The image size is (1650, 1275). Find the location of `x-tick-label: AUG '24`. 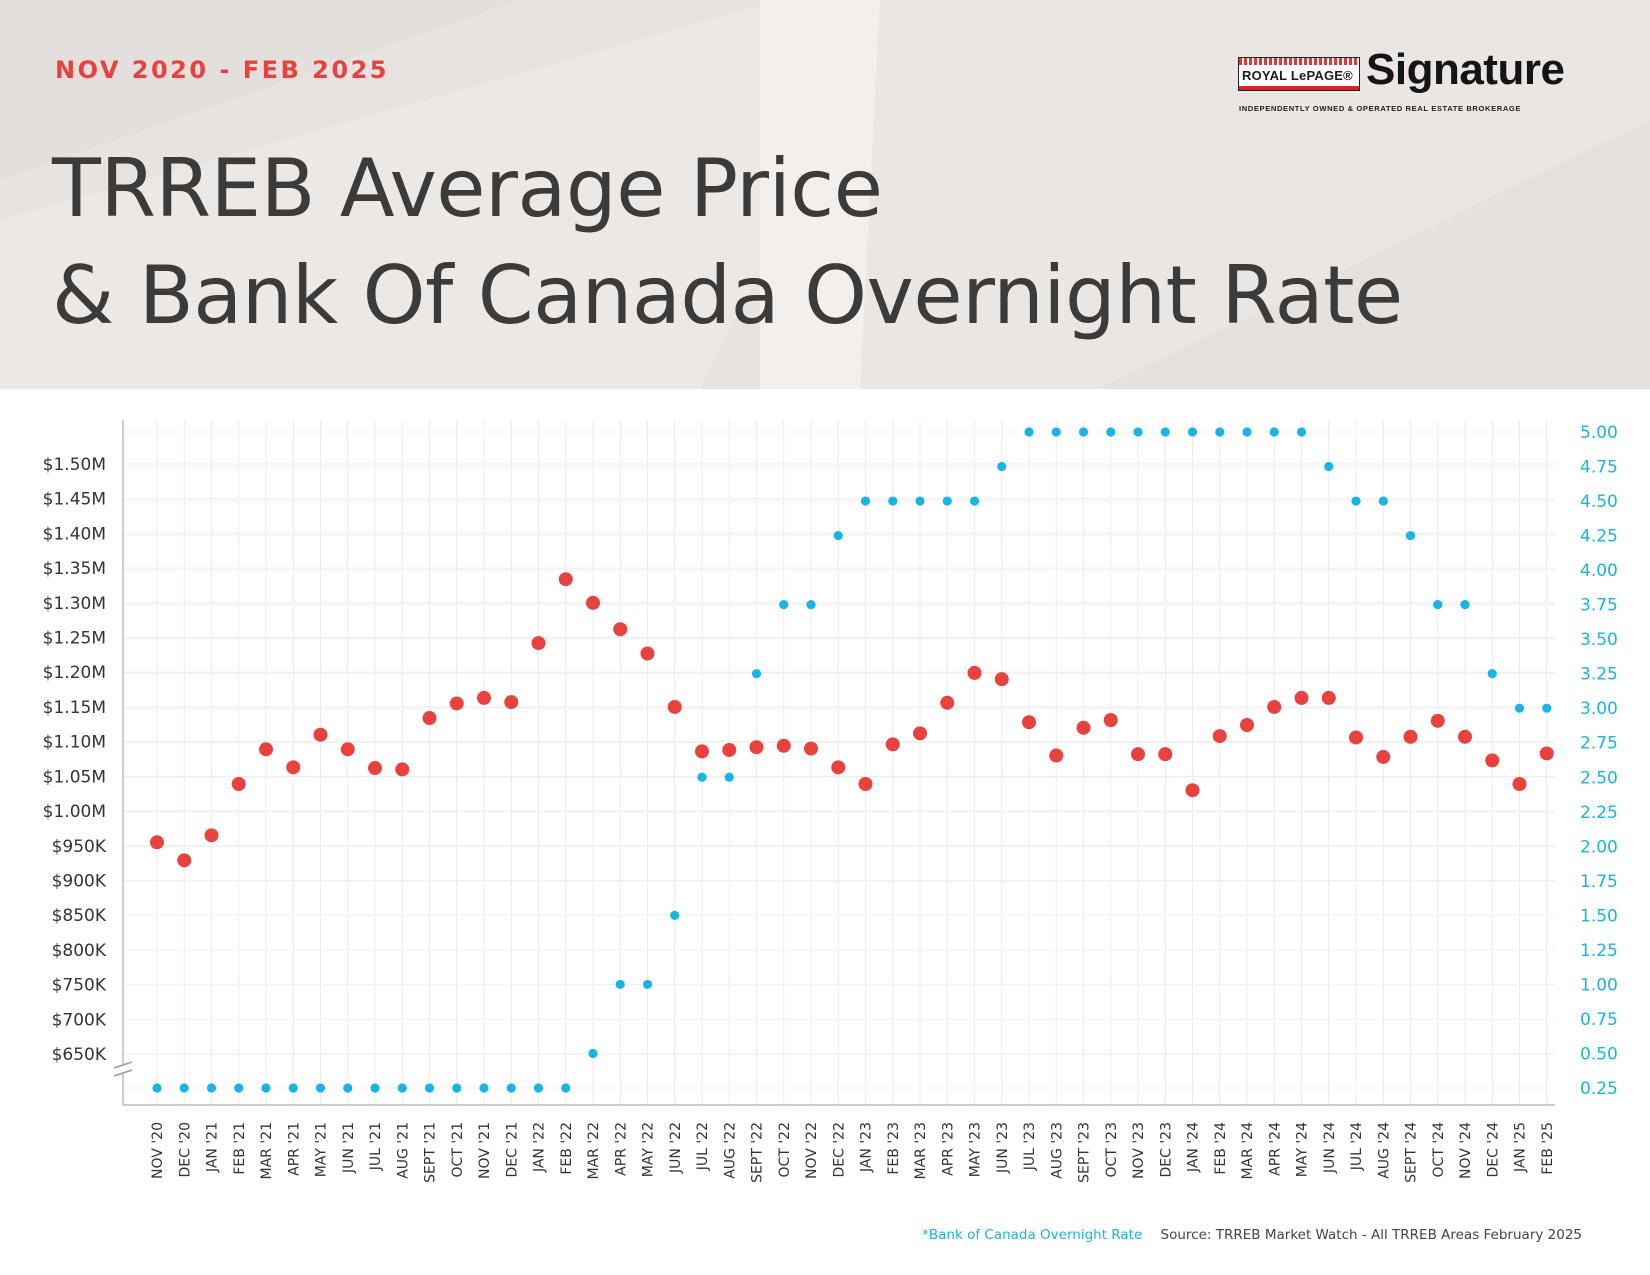

x-tick-label: AUG '24 is located at coordinates (1384, 1150).